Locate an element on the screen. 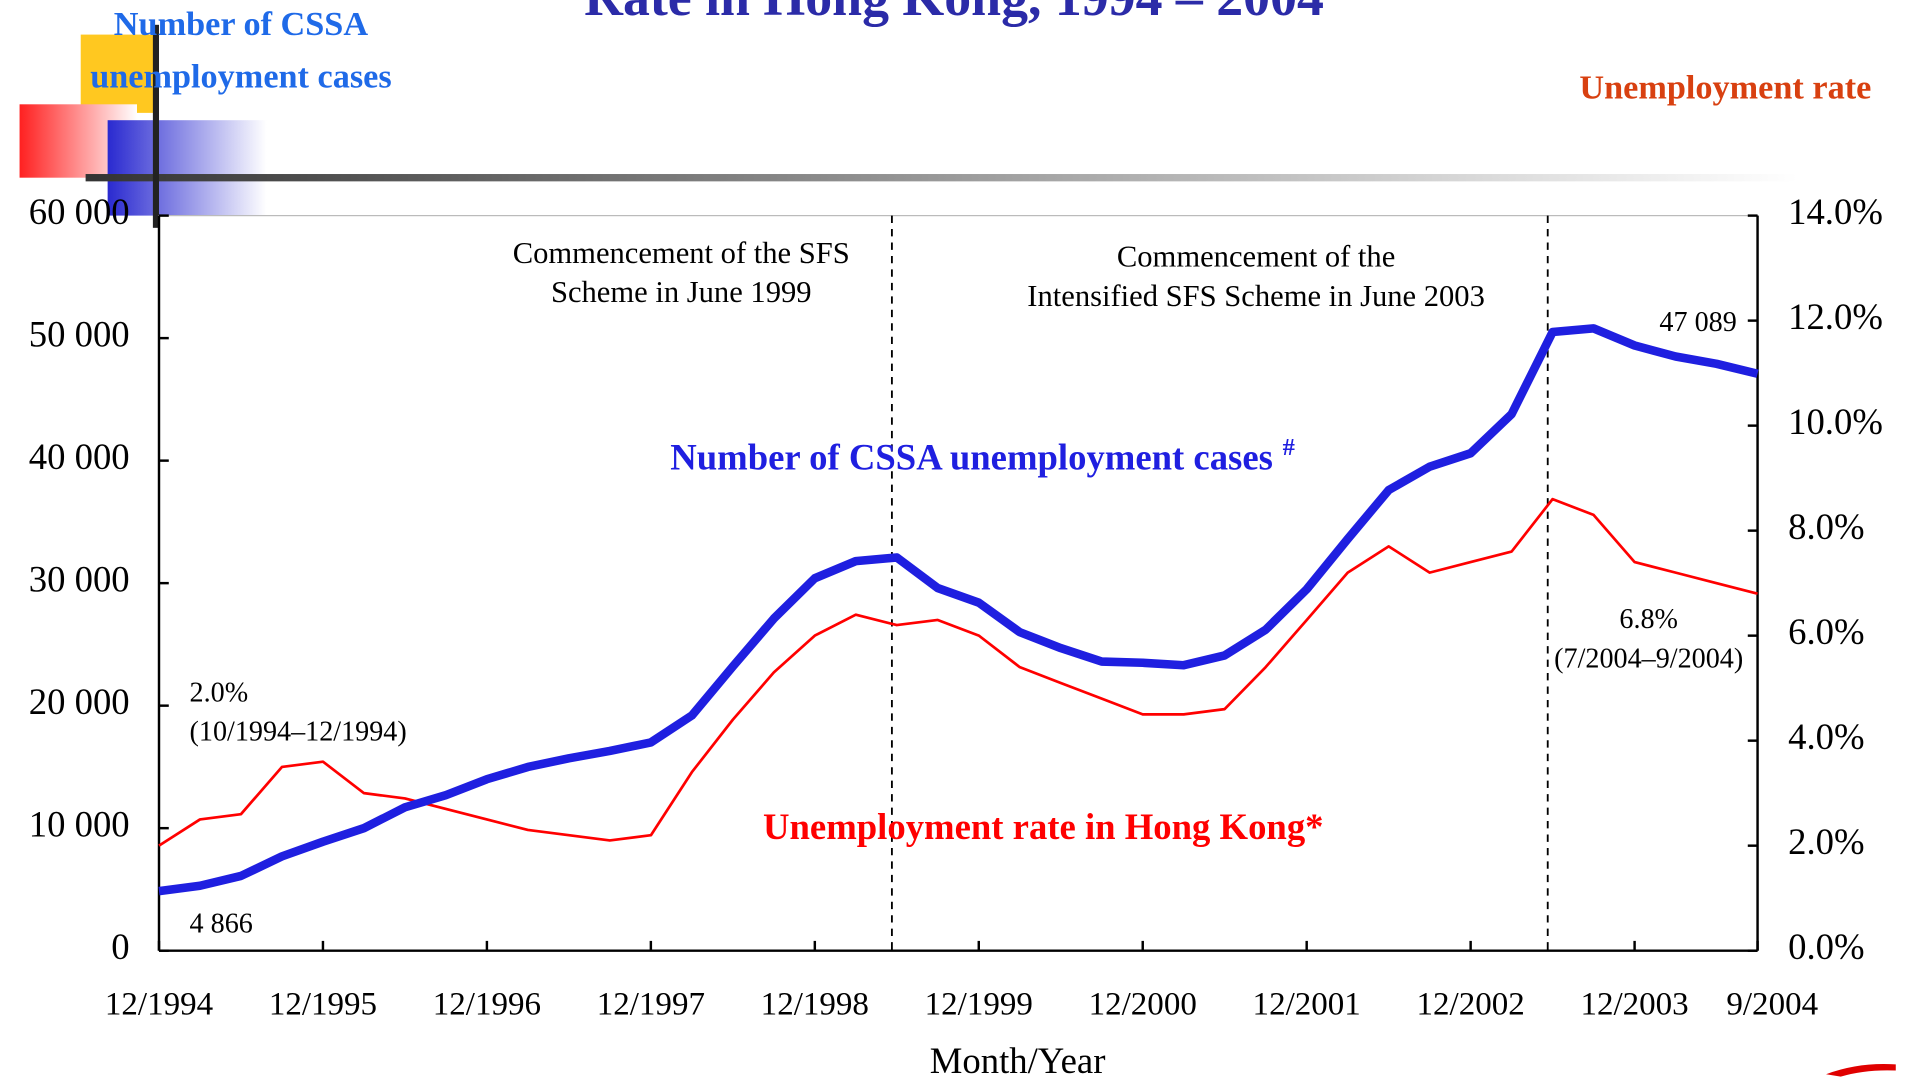  x-tick-label: 12/2001 is located at coordinates (1307, 1005).